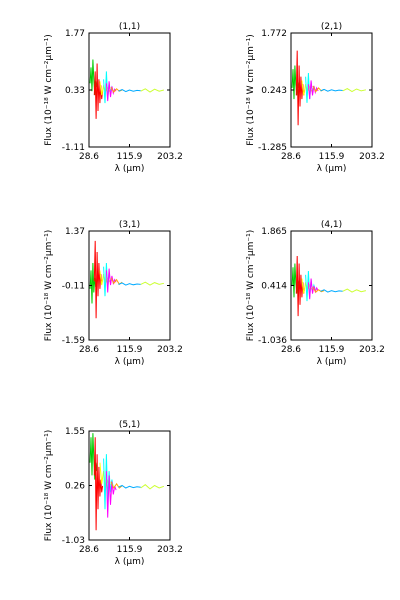 The width and height of the screenshot is (400, 600). Describe the element at coordinates (272, 341) in the screenshot. I see `y-tick-label: -1.036` at that location.